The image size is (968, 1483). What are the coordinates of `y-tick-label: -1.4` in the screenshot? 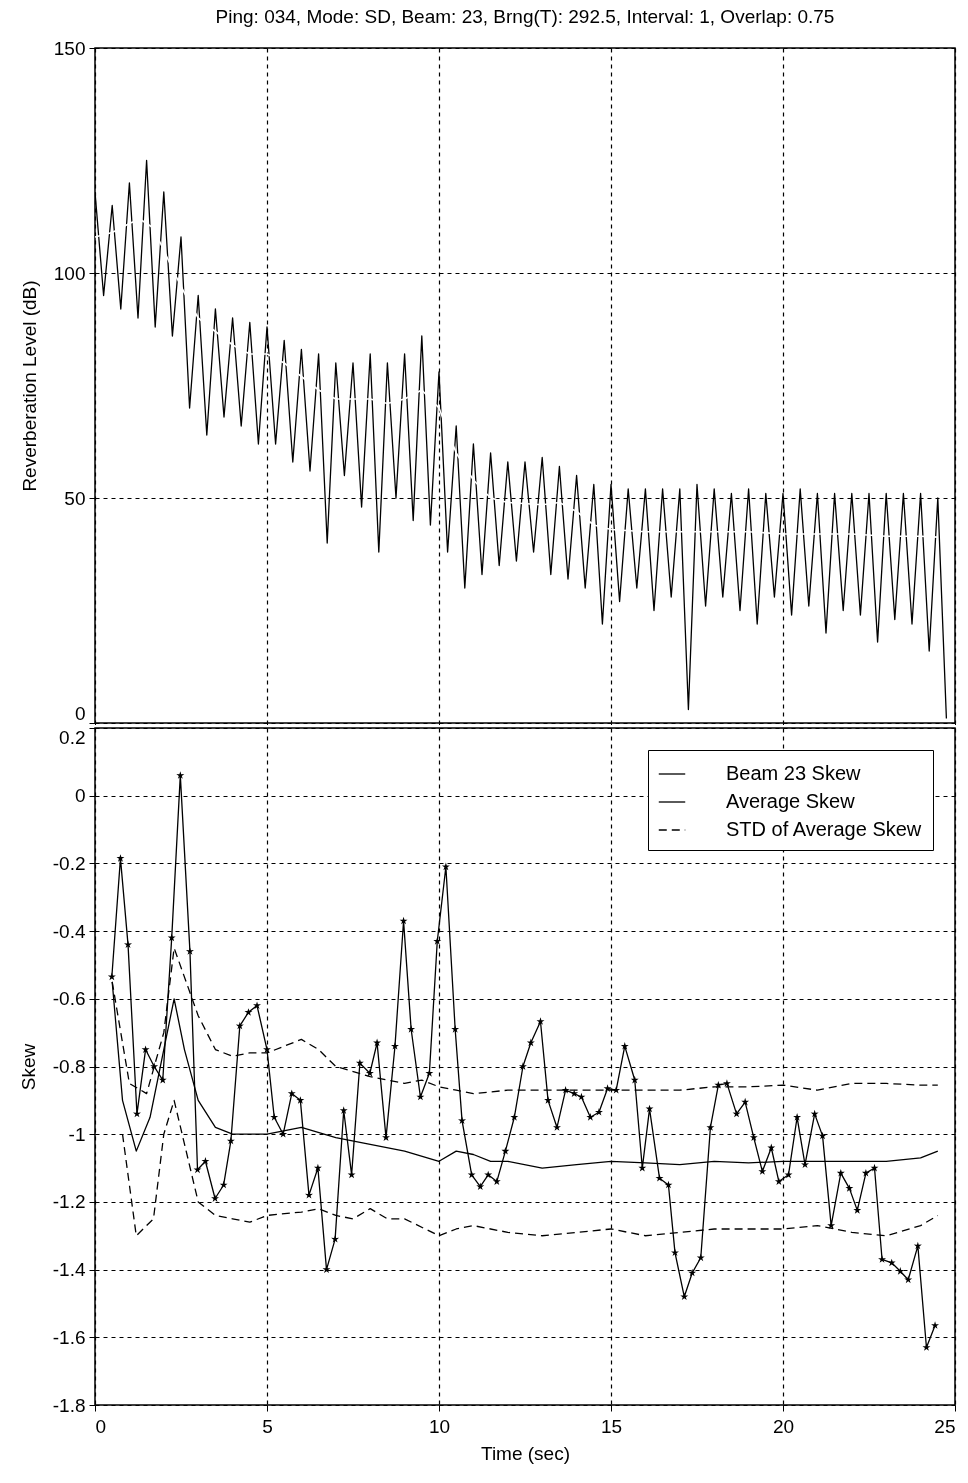 It's located at (69, 1270).